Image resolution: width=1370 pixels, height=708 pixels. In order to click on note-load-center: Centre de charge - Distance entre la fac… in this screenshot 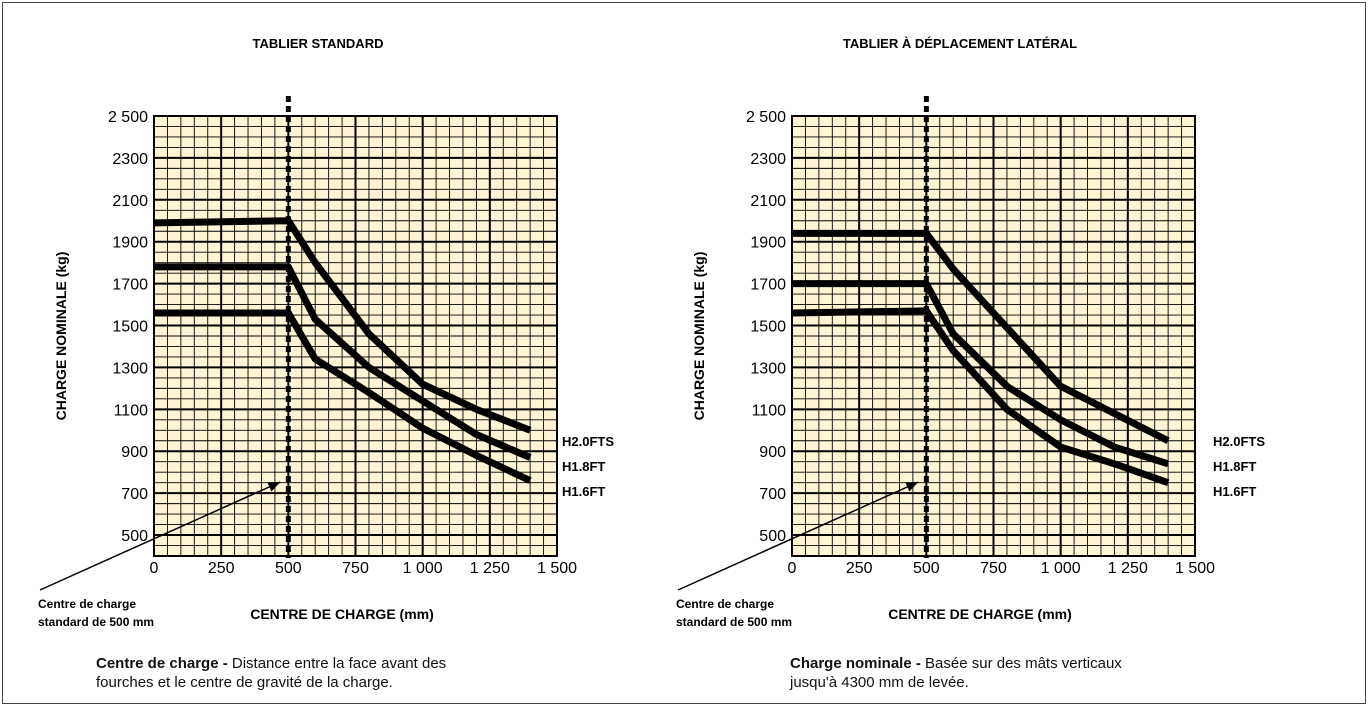, I will do `click(331, 673)`.